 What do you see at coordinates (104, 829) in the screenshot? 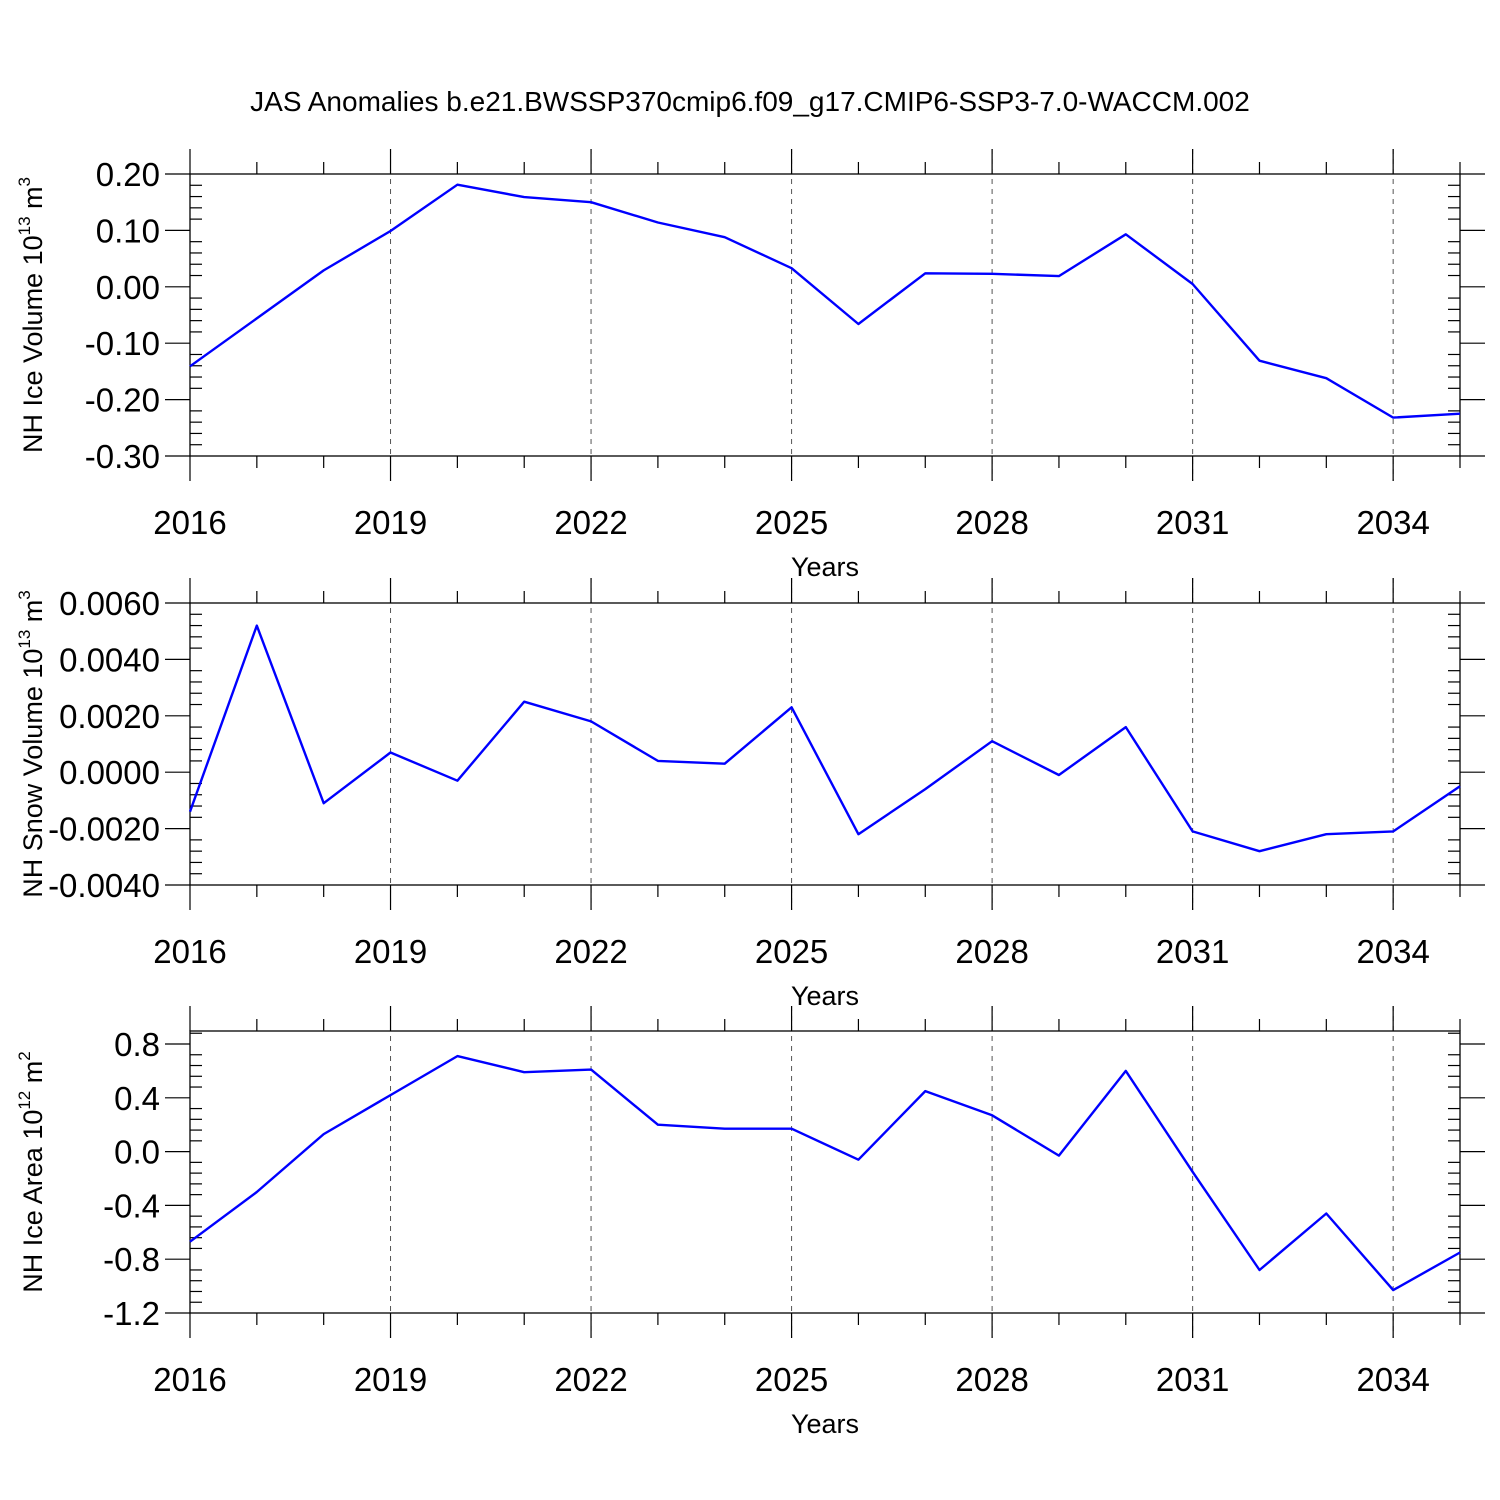
I see `y-tick-label: -0.0020` at bounding box center [104, 829].